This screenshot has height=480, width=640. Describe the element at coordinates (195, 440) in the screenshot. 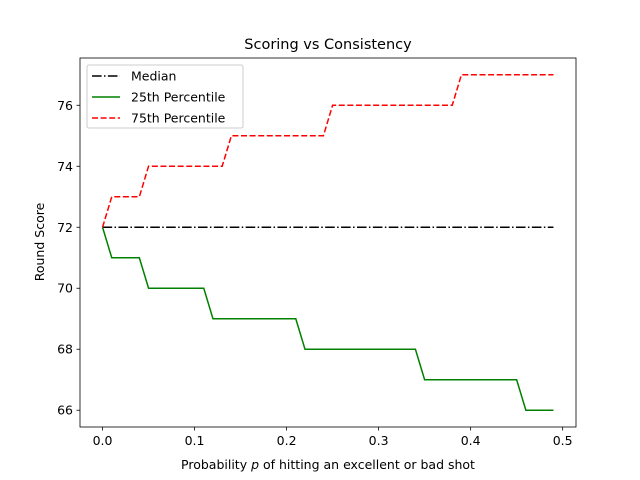

I see `x-tick-label: 0.1` at that location.